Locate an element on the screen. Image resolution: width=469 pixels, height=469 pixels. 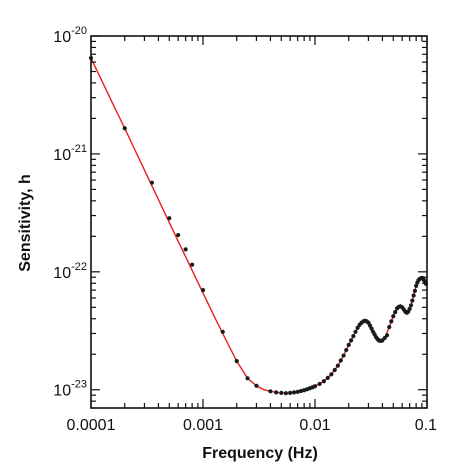
y-tick-label: 10-20 is located at coordinates (70, 35).